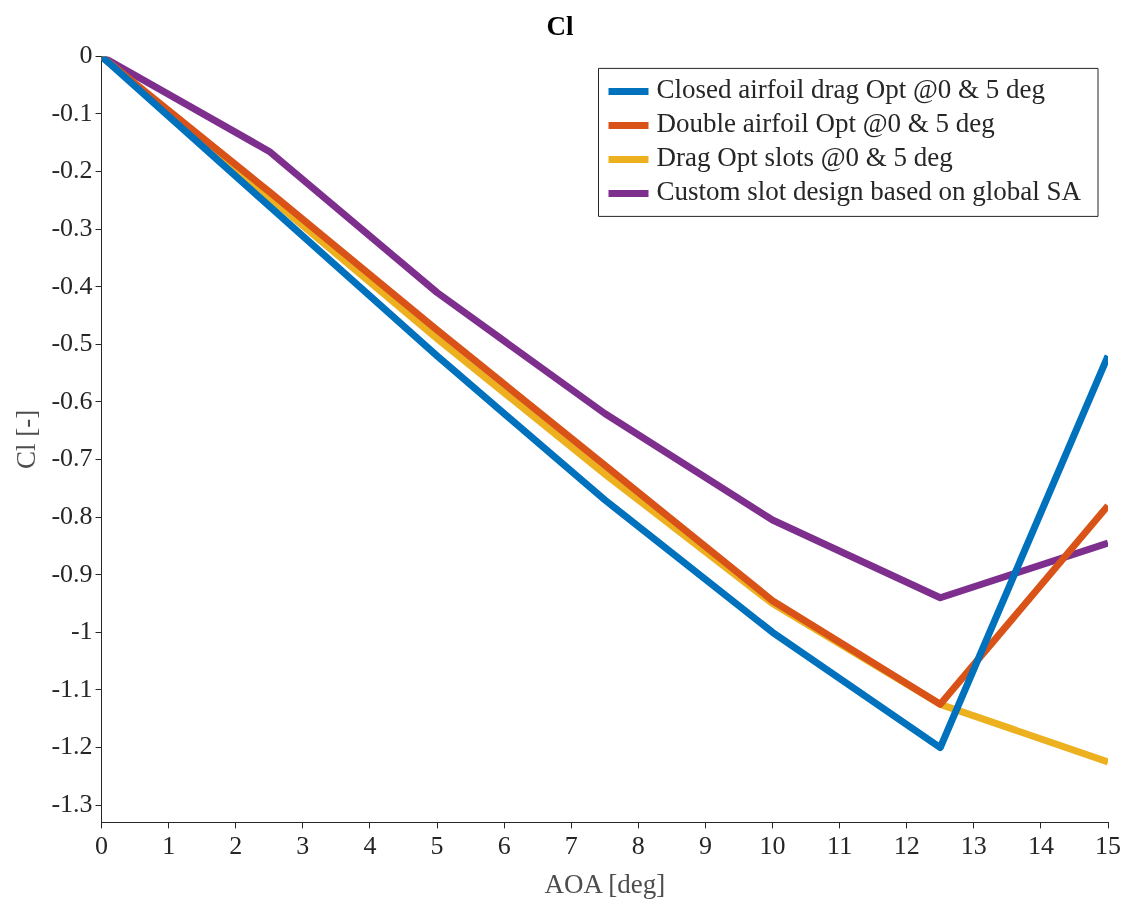 This screenshot has height=914, width=1132. Describe the element at coordinates (86, 55) in the screenshot. I see `y-tick-label: 0` at that location.